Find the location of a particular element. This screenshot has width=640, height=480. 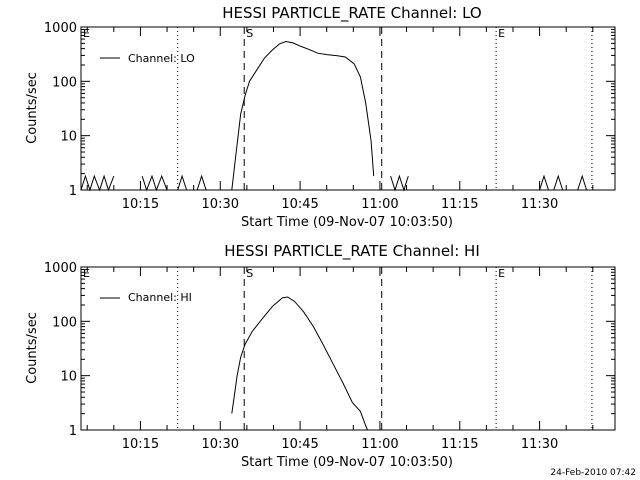

chart-title: HESSI PARTICLE_RATE Channel: HI is located at coordinates (352, 251).